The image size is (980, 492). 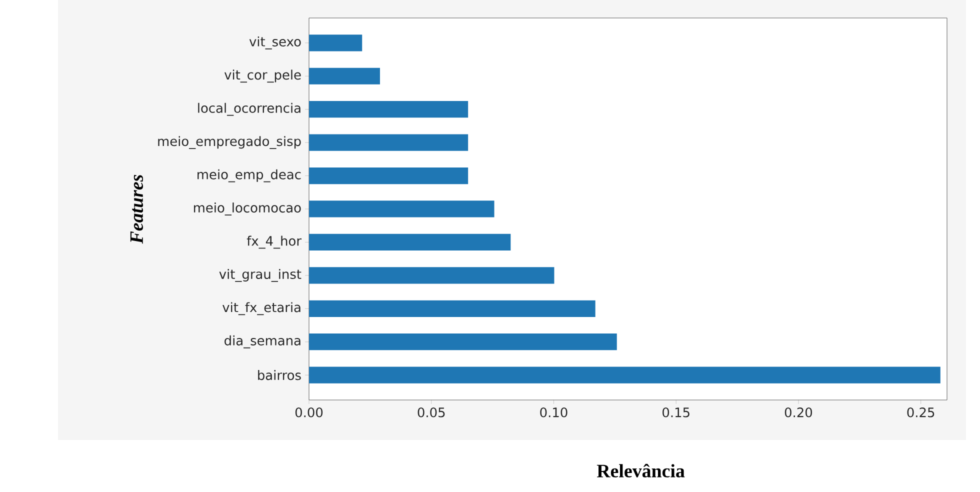 What do you see at coordinates (262, 341) in the screenshot?
I see `y-tick-label: dia_semana` at bounding box center [262, 341].